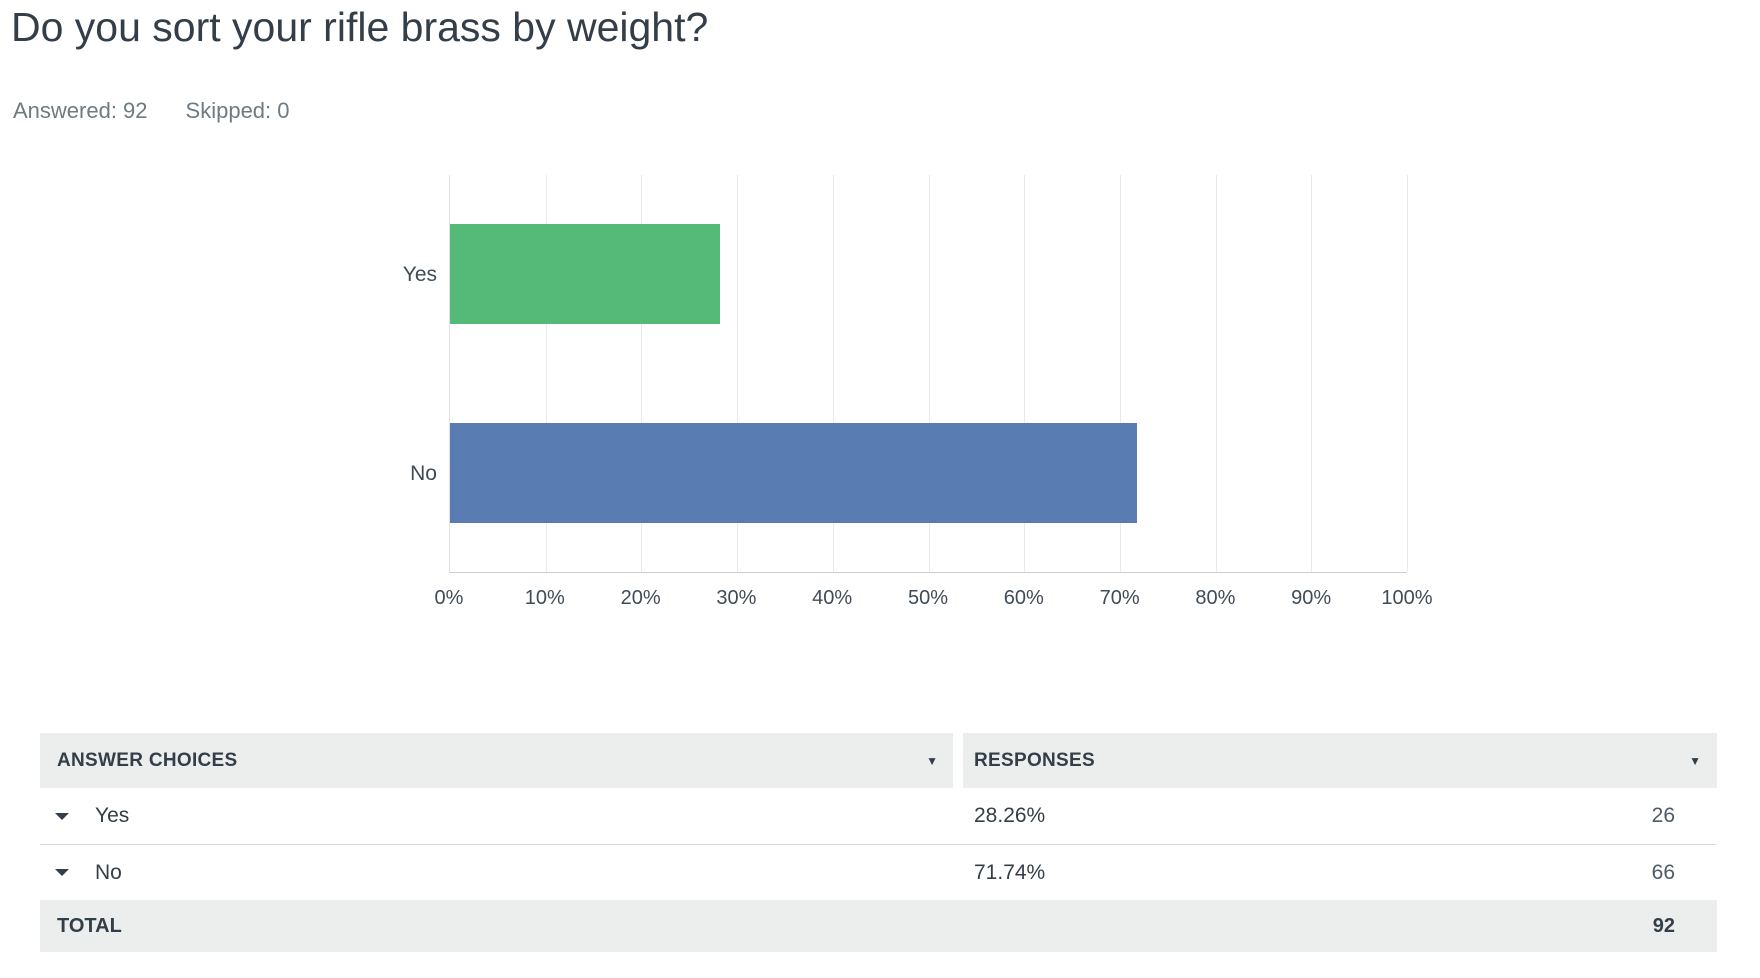 The image size is (1760, 978). What do you see at coordinates (1311, 598) in the screenshot?
I see `x-tick-label: 90%` at bounding box center [1311, 598].